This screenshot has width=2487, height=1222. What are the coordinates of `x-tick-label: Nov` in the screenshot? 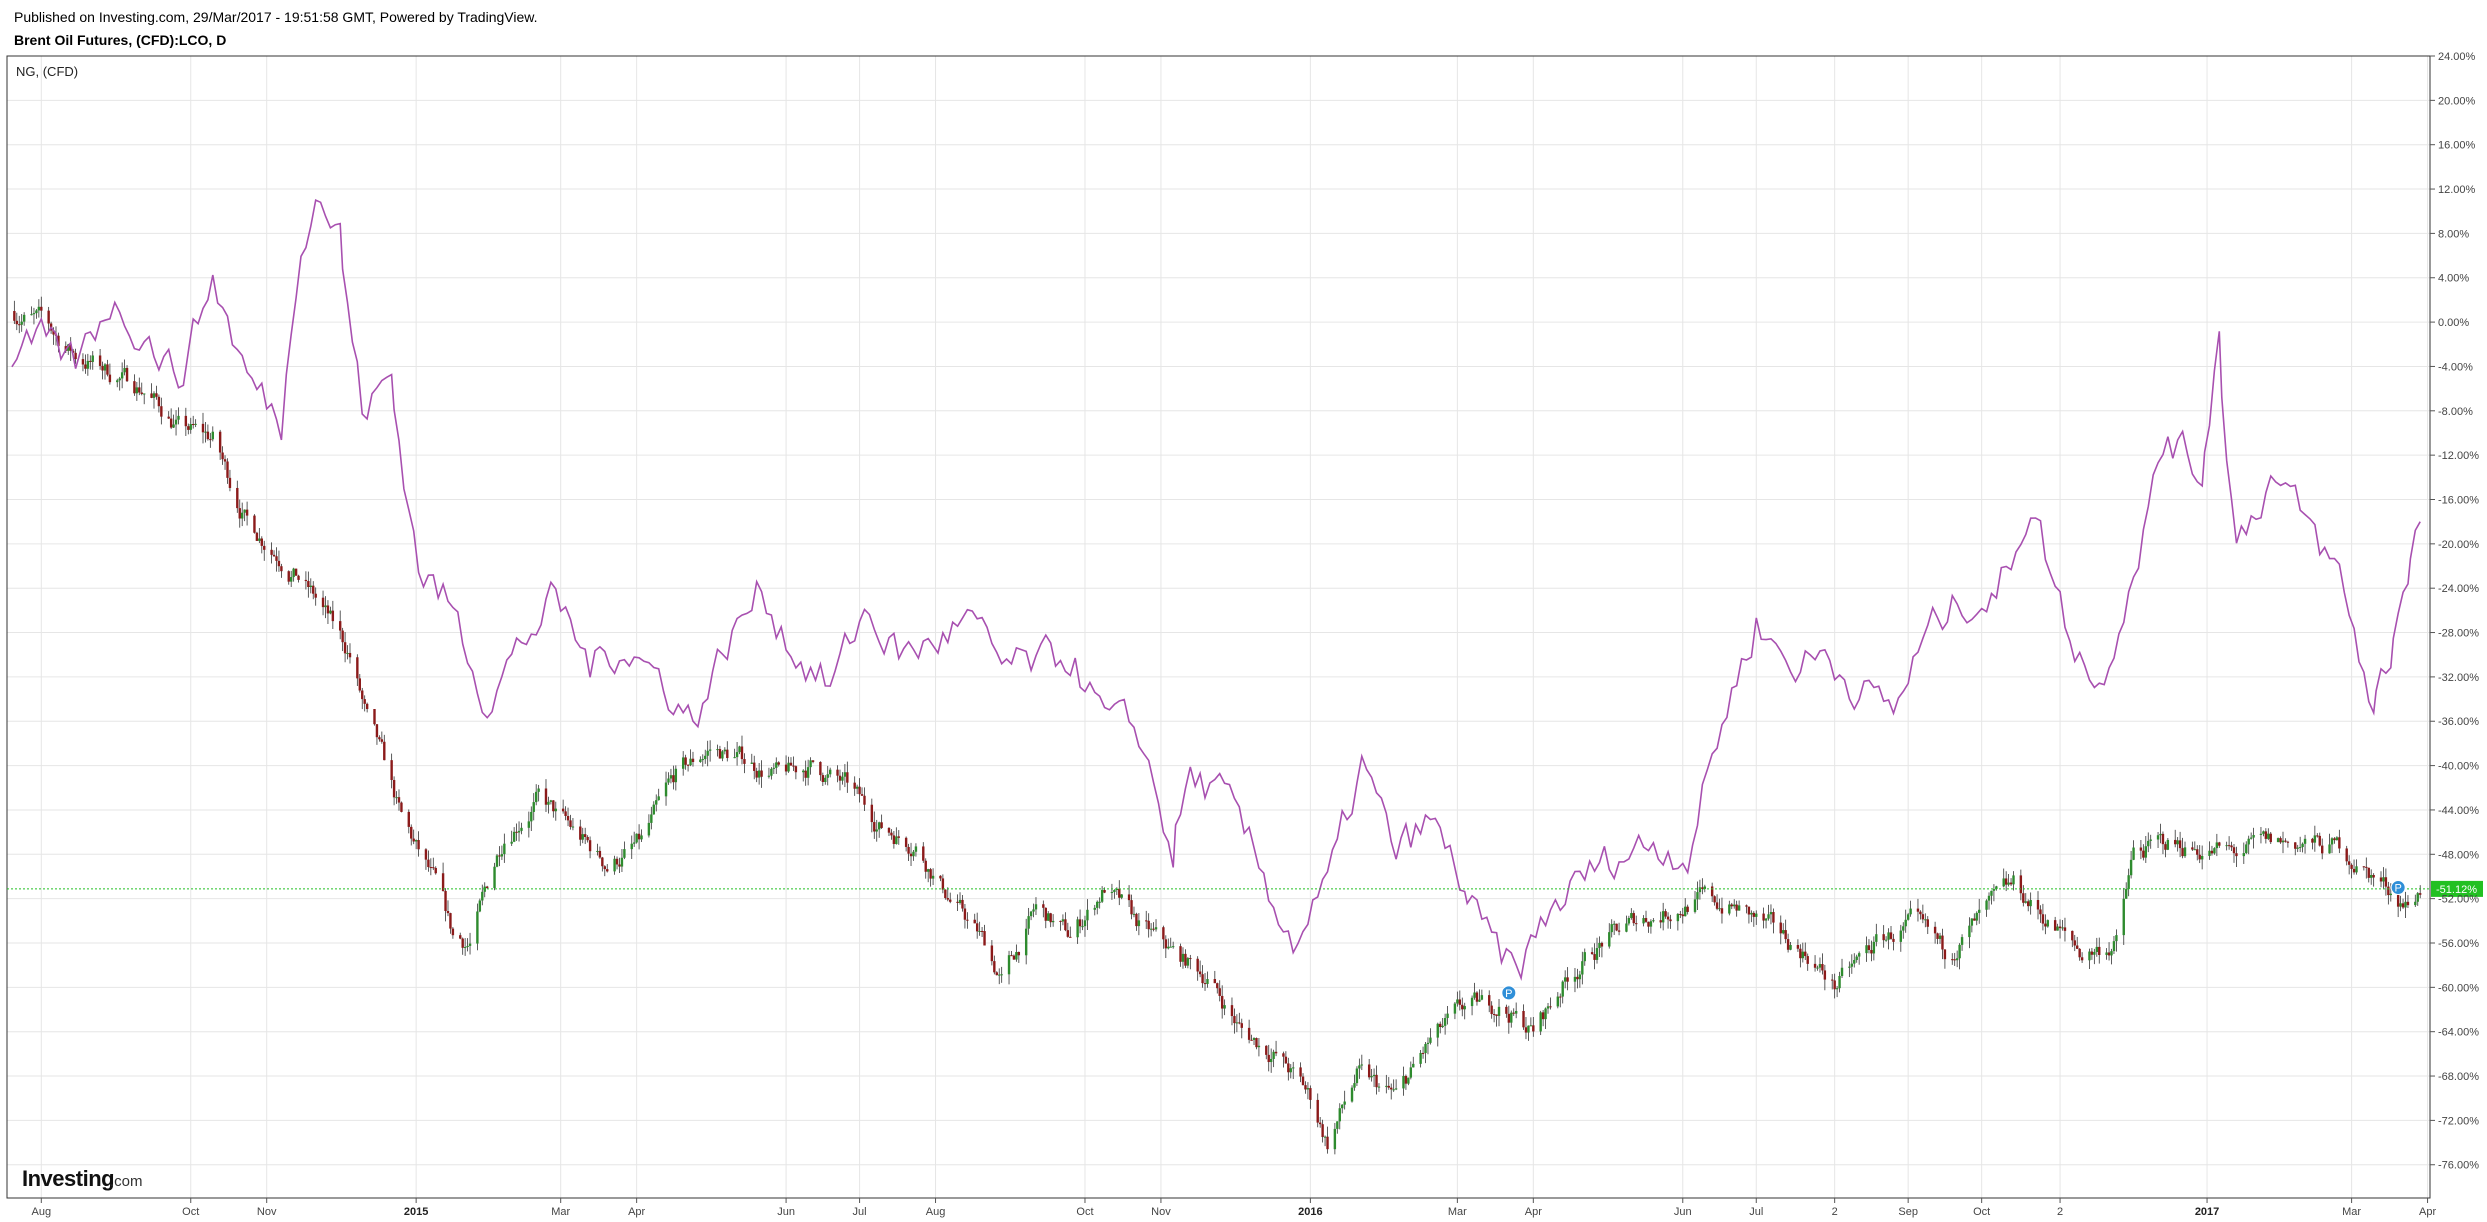 It's located at (1161, 1212).